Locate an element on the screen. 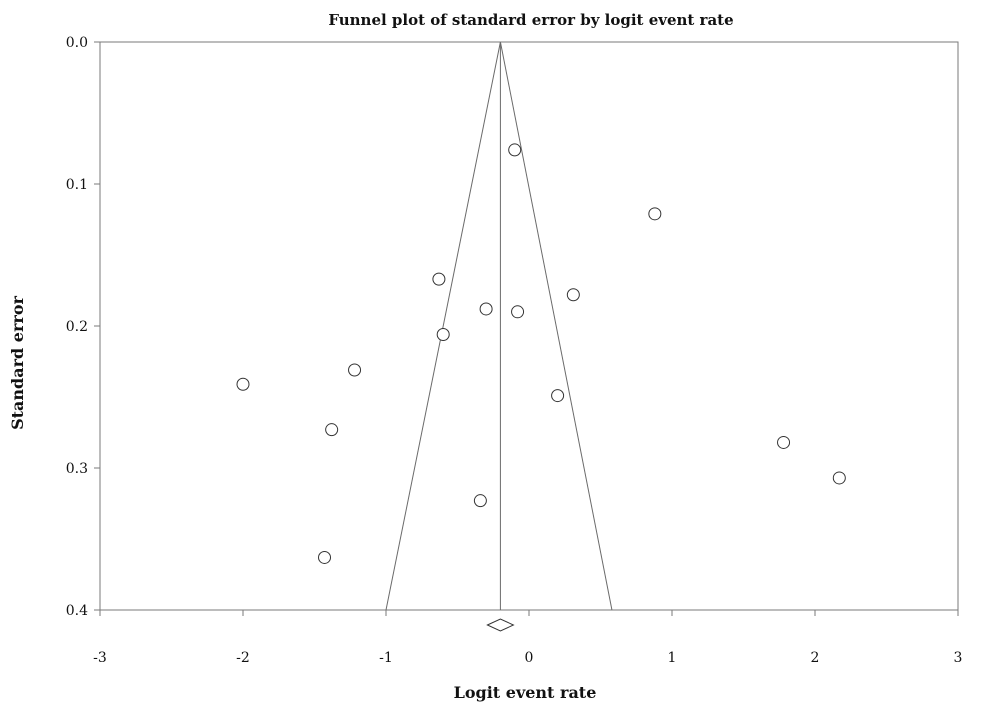 The height and width of the screenshot is (713, 1000). x-axis-label: Logit event rate is located at coordinates (525, 692).